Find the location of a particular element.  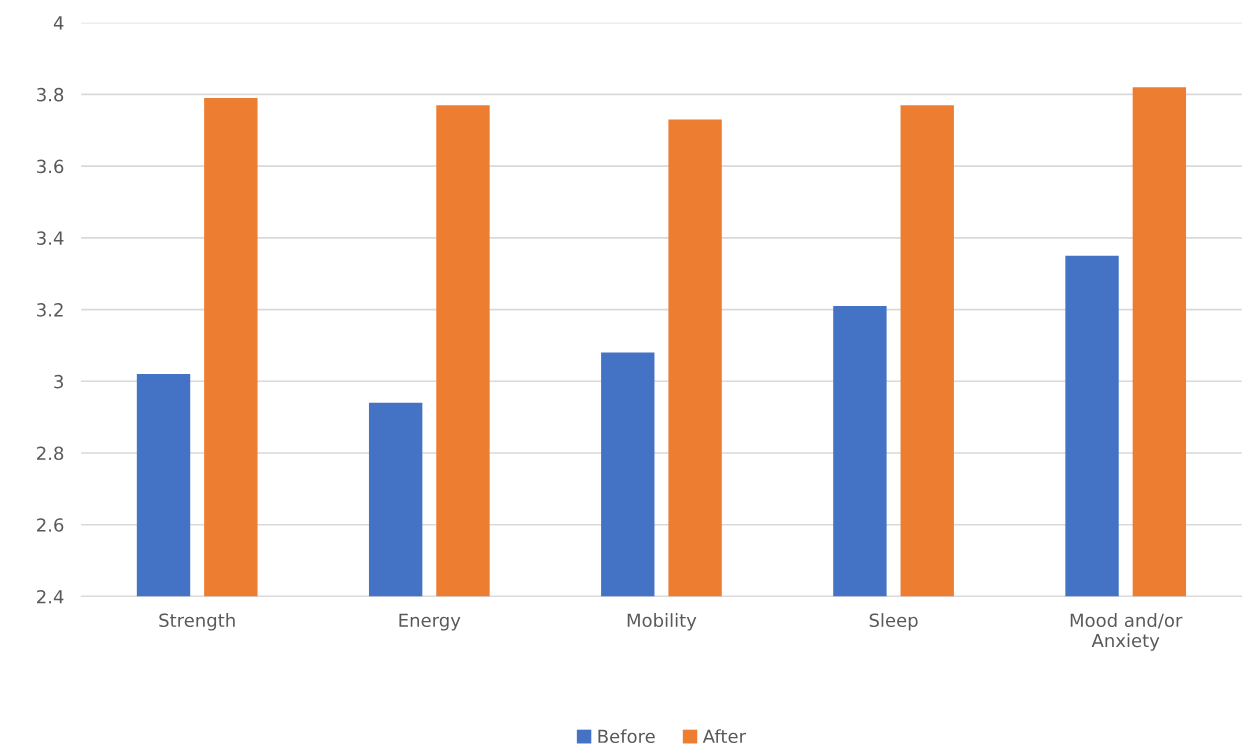

legend-label: Before is located at coordinates (626, 736).